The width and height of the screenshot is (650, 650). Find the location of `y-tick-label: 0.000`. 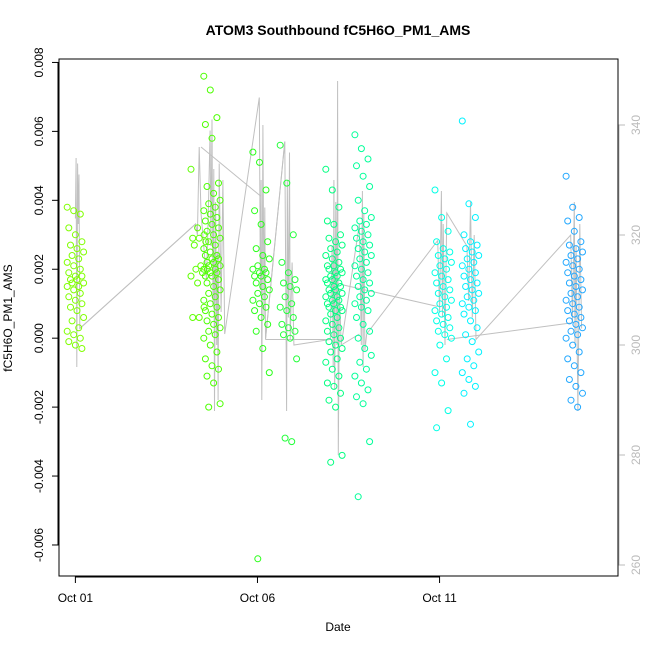

y-tick-label: 0.000 is located at coordinates (39, 338).